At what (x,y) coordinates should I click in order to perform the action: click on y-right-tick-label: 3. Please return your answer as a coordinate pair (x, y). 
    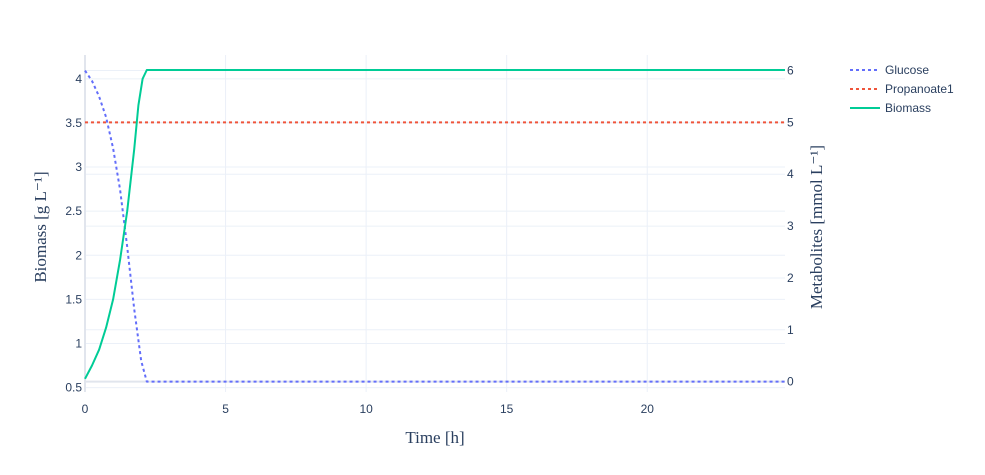
    Looking at the image, I should click on (790, 226).